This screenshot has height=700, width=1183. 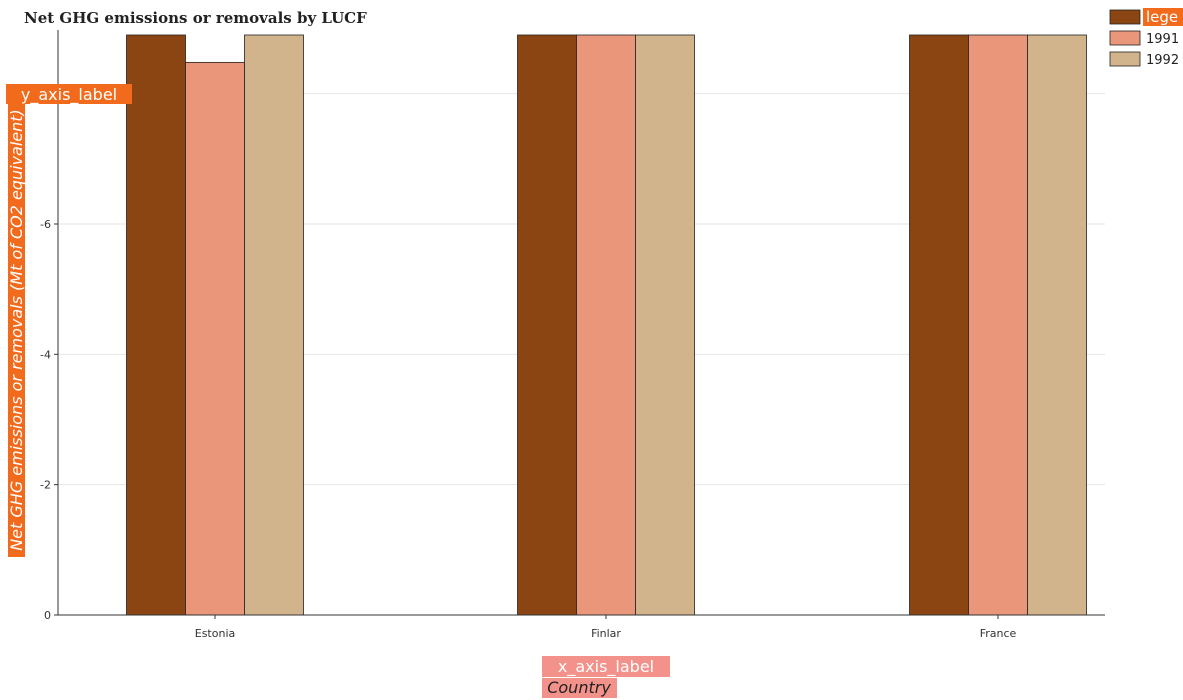 What do you see at coordinates (1125, 59) in the screenshot?
I see `legend-swatch-1992` at bounding box center [1125, 59].